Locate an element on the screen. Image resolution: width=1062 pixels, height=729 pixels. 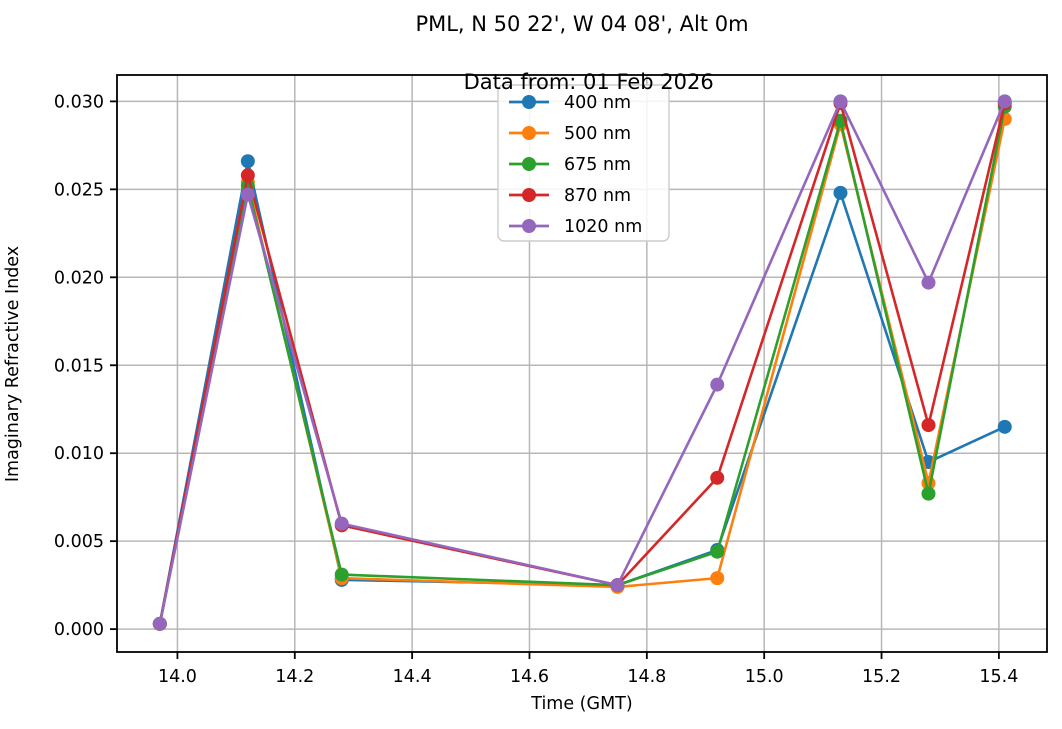
x-tick-label: 14.0 is located at coordinates (177, 677).